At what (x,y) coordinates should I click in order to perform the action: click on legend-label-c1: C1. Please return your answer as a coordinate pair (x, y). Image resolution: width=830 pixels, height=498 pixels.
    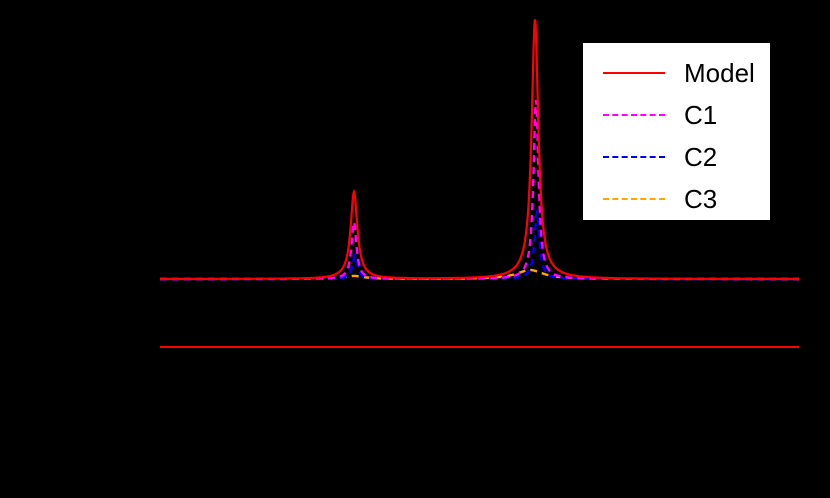
    Looking at the image, I should click on (701, 115).